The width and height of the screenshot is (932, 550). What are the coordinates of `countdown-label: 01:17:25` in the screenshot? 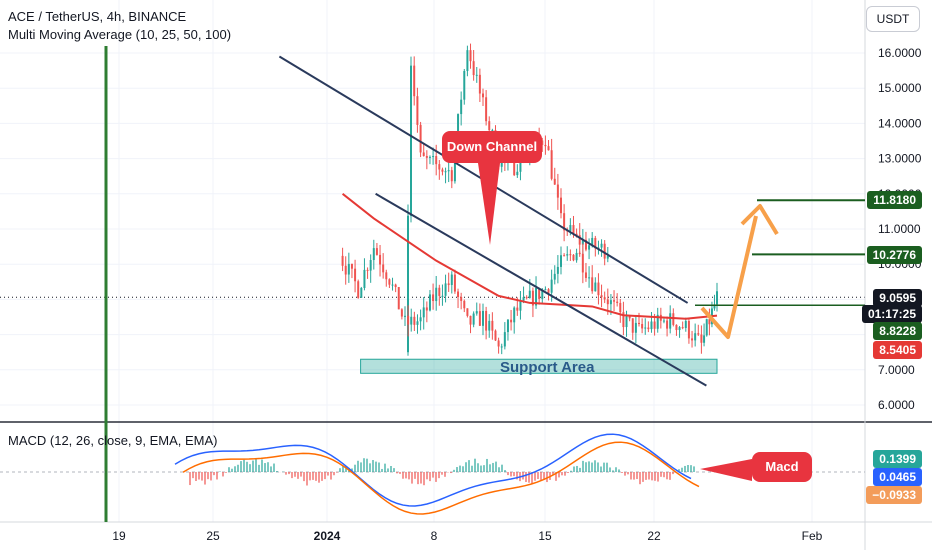 It's located at (891, 314).